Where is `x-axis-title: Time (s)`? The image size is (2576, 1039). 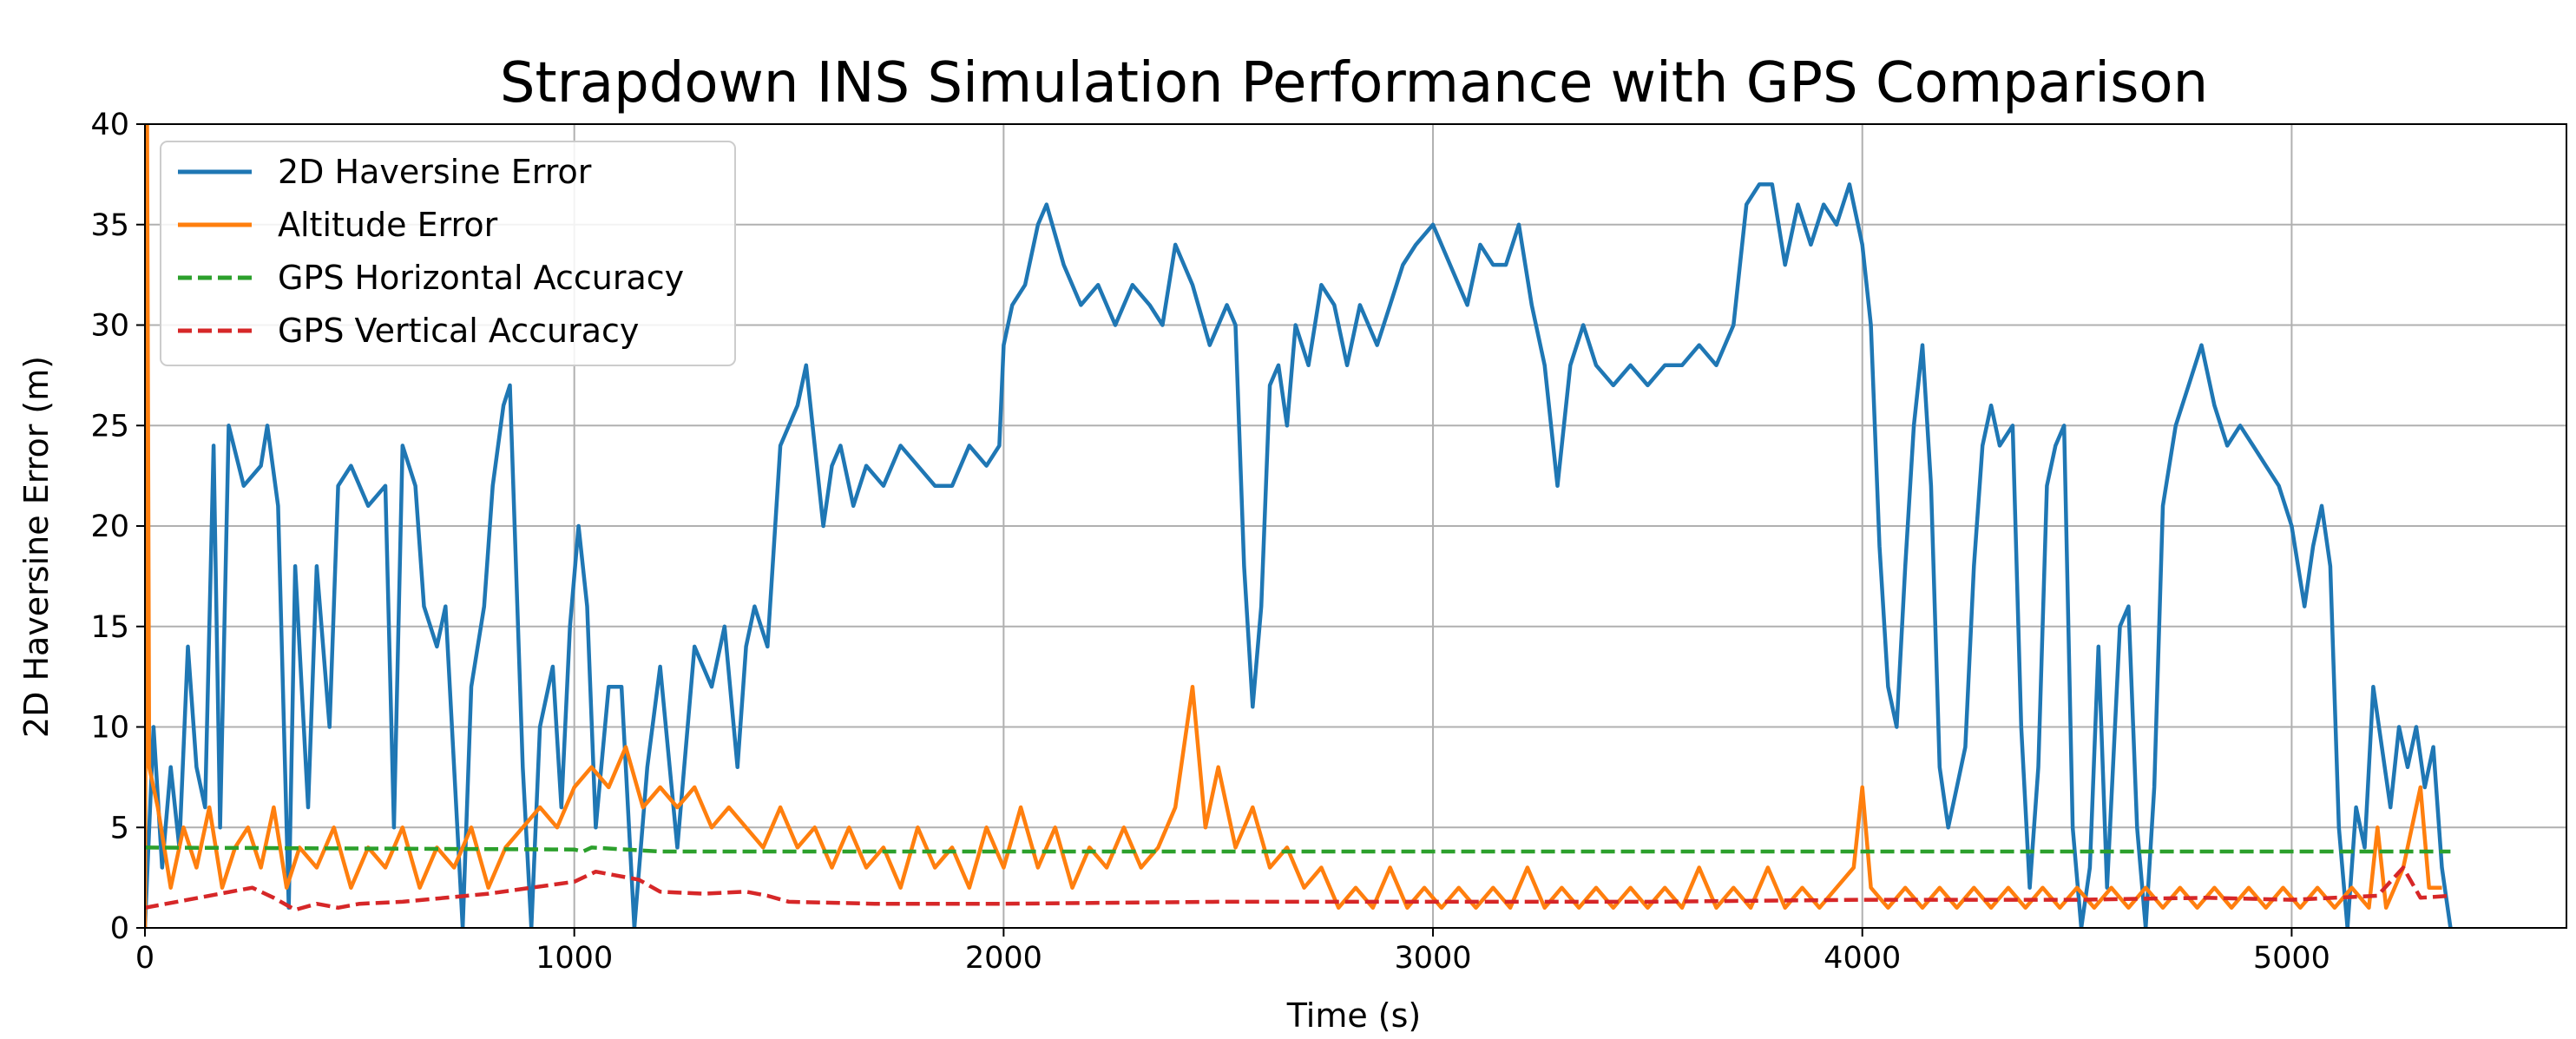
x-axis-title: Time (s) is located at coordinates (1354, 1016).